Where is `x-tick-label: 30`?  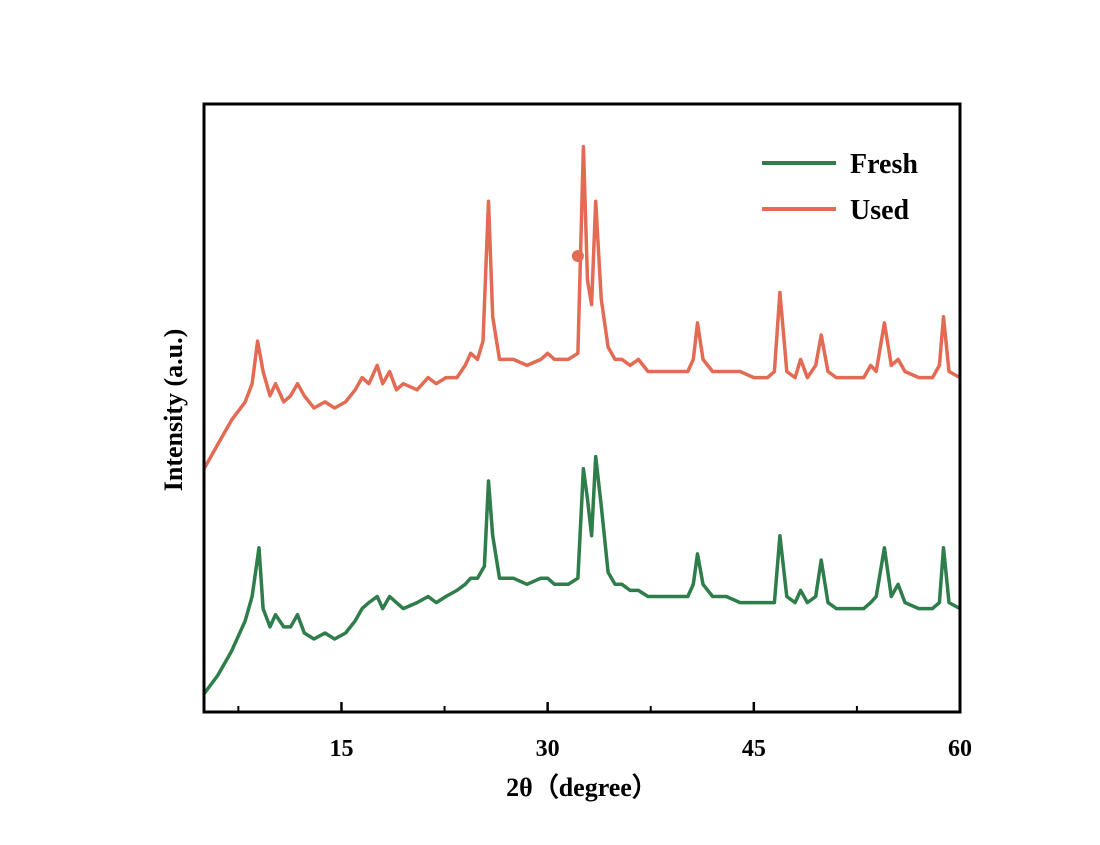 x-tick-label: 30 is located at coordinates (548, 749).